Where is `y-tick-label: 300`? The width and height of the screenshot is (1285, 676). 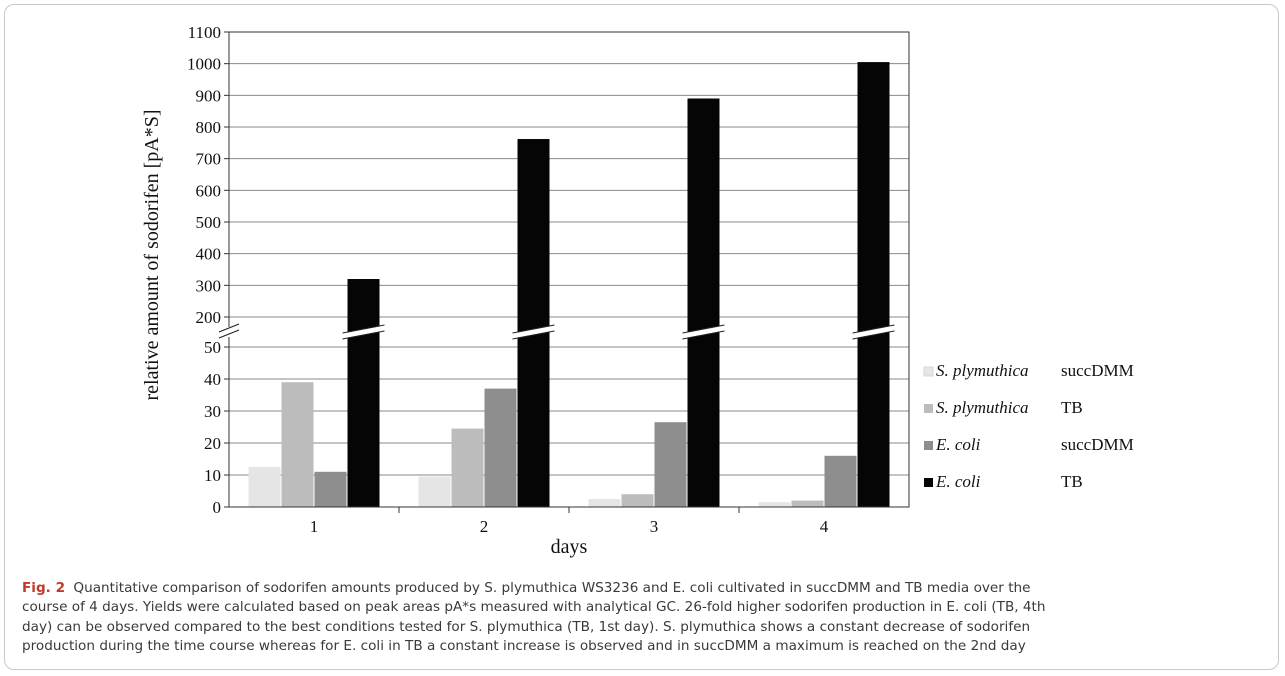 y-tick-label: 300 is located at coordinates (209, 285).